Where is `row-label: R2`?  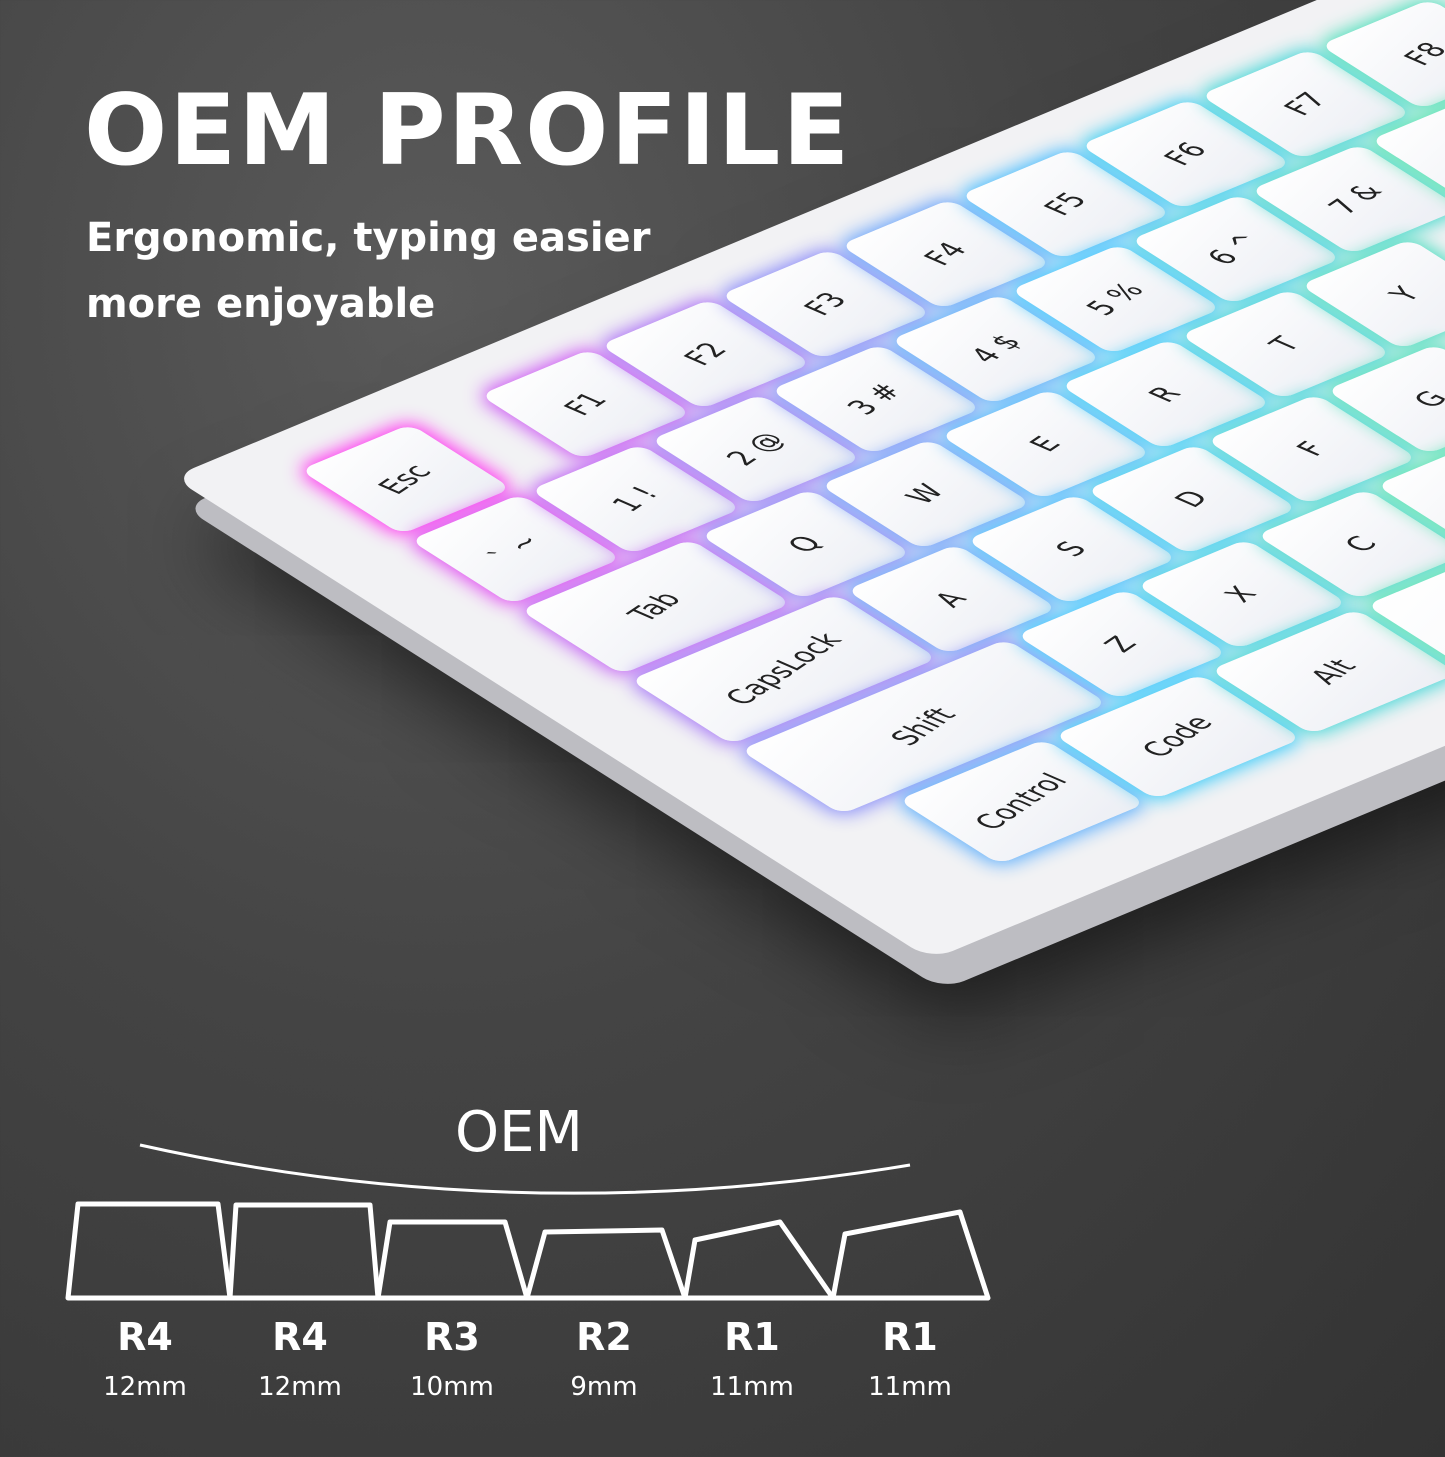 row-label: R2 is located at coordinates (604, 1337).